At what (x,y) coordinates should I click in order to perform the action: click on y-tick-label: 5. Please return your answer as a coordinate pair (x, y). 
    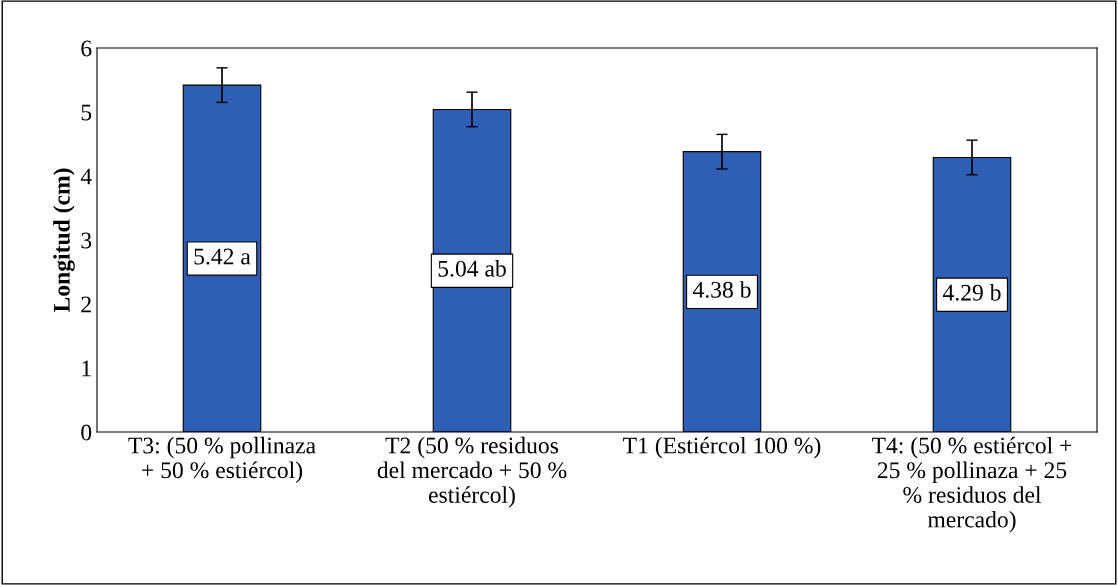
    Looking at the image, I should click on (86, 112).